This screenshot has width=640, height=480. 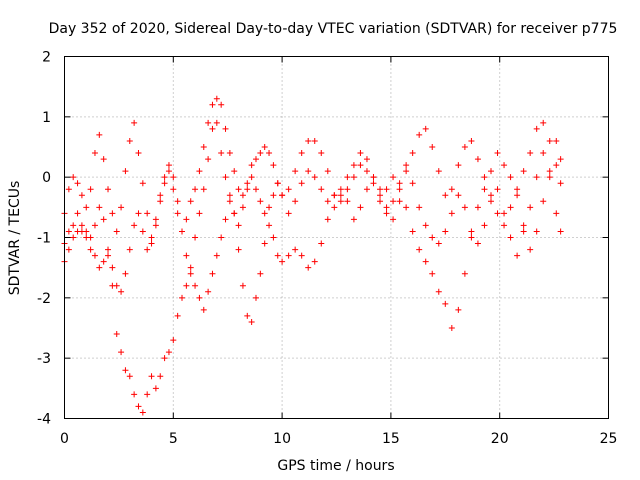 I want to click on x-tick-label: 20, so click(x=500, y=439).